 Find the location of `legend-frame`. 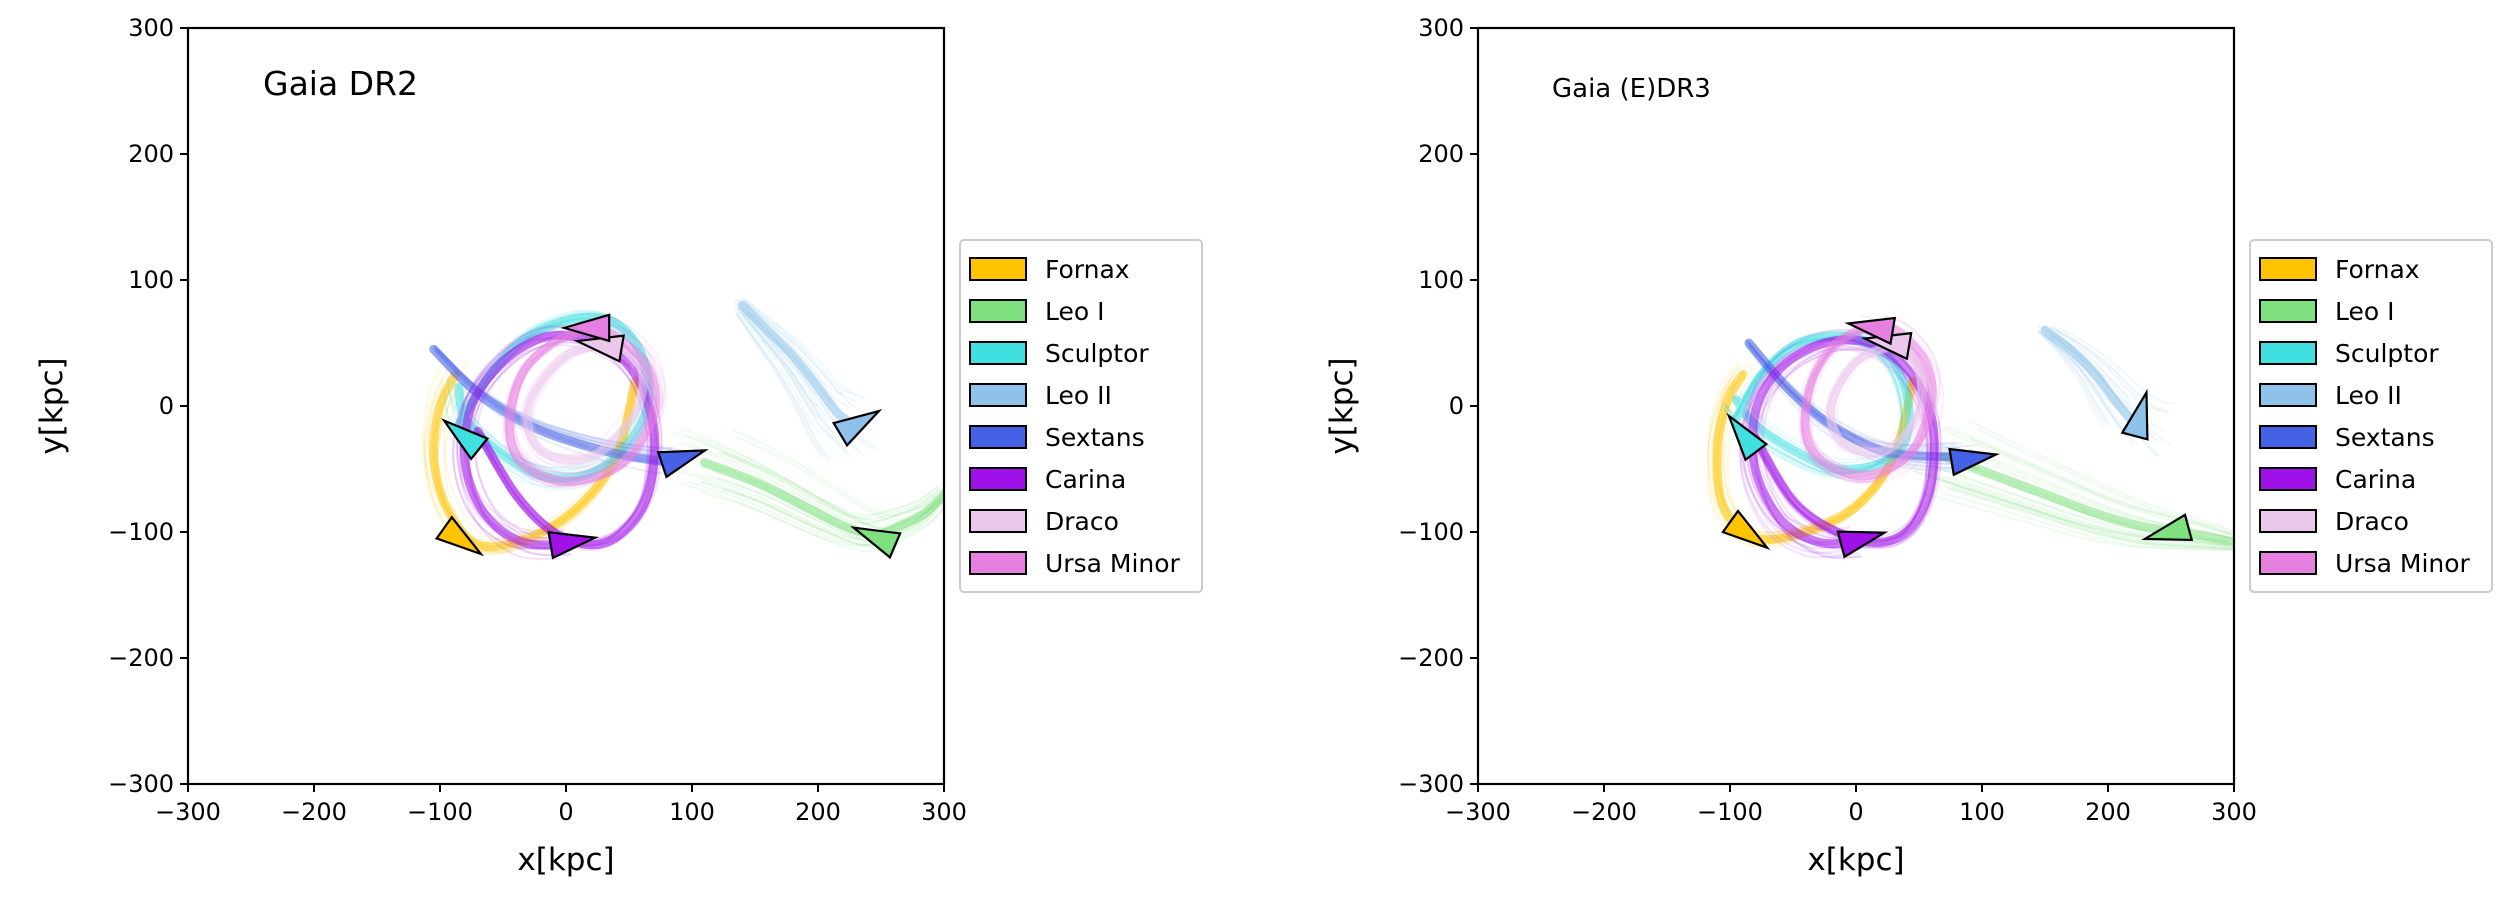

legend-frame is located at coordinates (1081, 416).